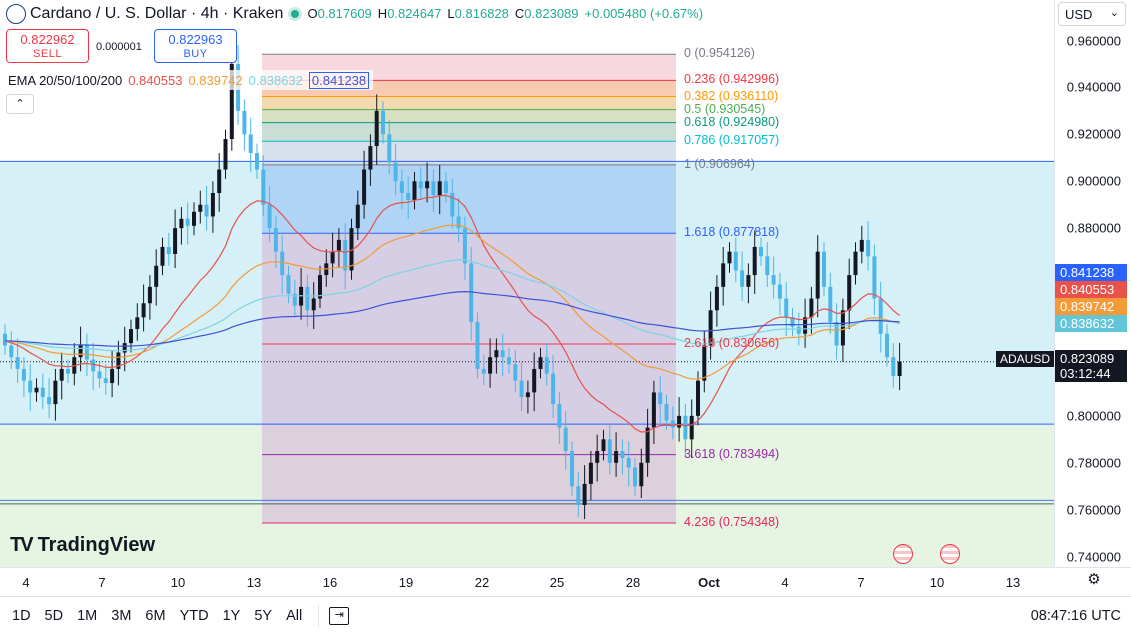 Image resolution: width=1131 pixels, height=635 pixels. What do you see at coordinates (155, 616) in the screenshot?
I see `timeframe-button: 6M` at bounding box center [155, 616].